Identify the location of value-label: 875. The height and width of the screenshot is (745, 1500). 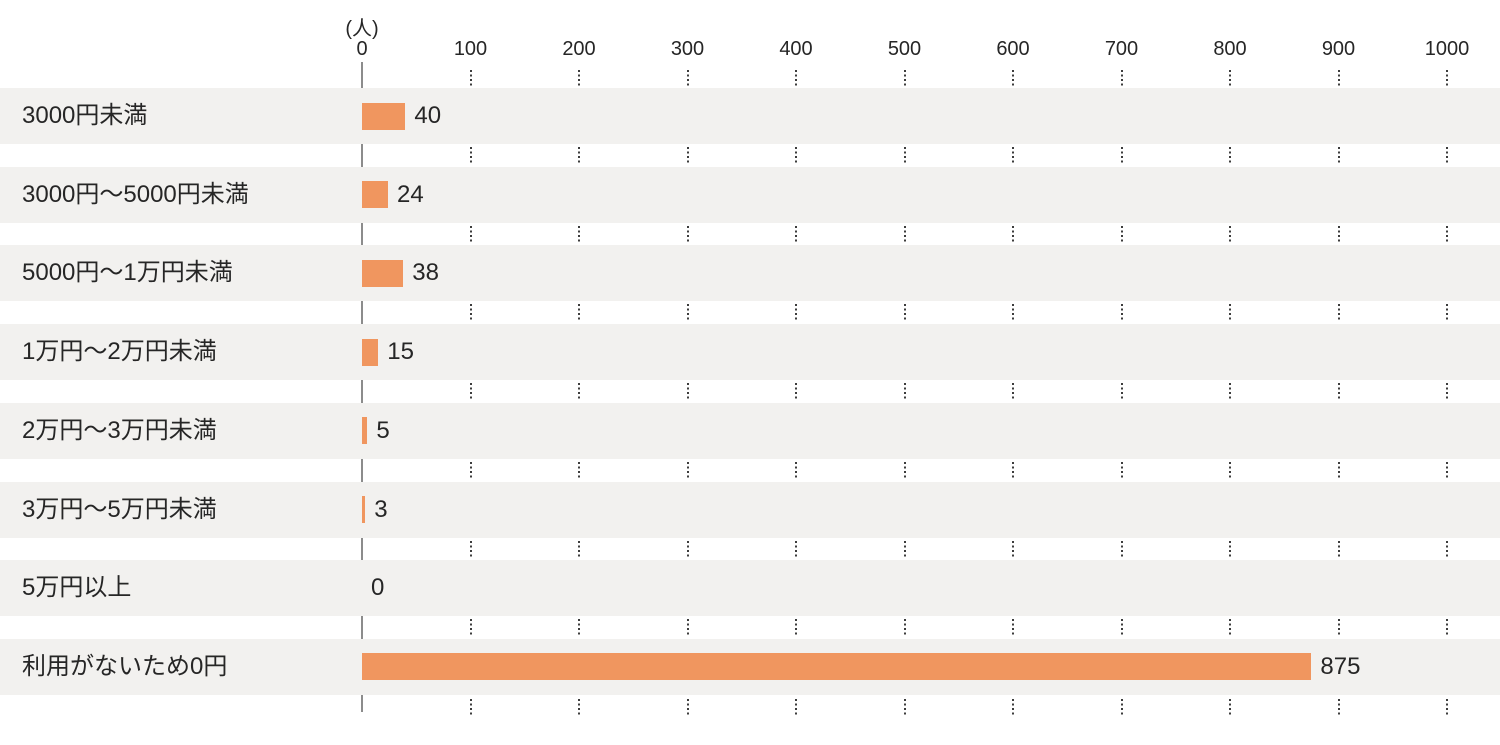
(1340, 666).